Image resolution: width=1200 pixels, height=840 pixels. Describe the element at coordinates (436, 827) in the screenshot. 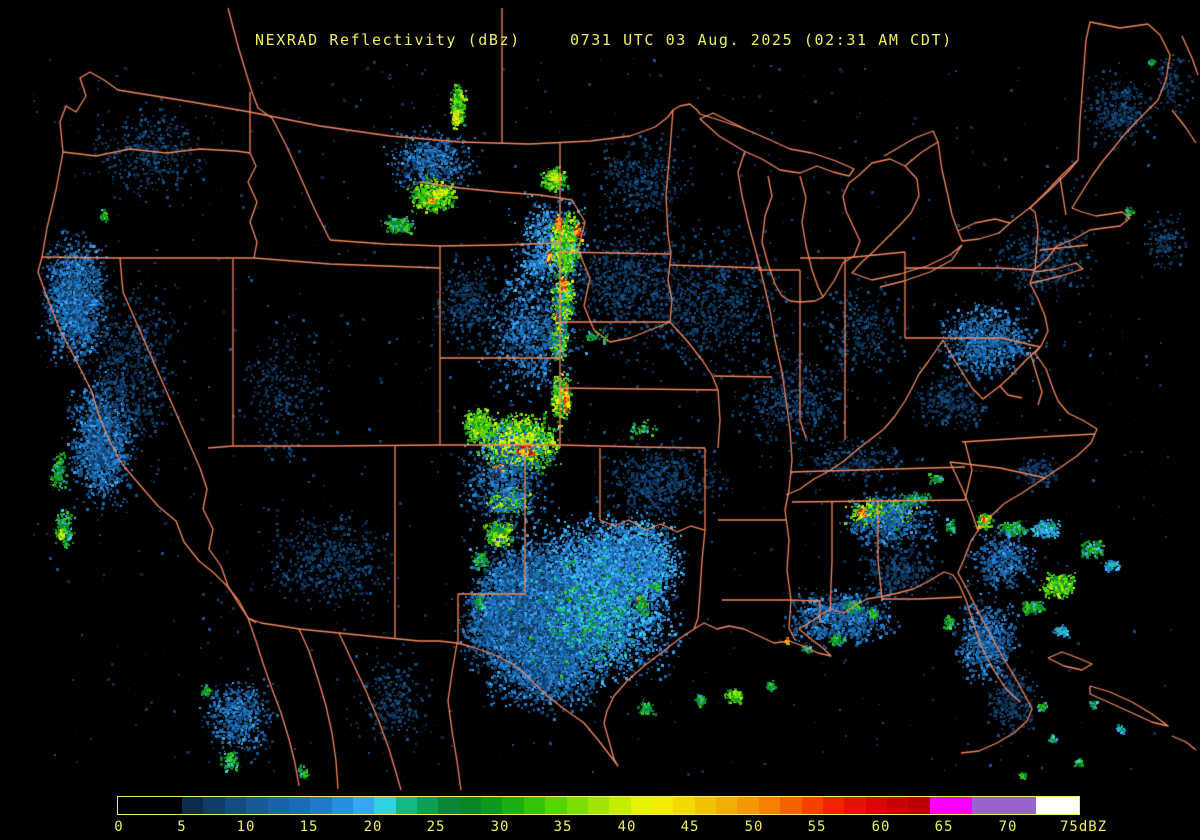

I see `colorbar-tick-label: 25` at that location.